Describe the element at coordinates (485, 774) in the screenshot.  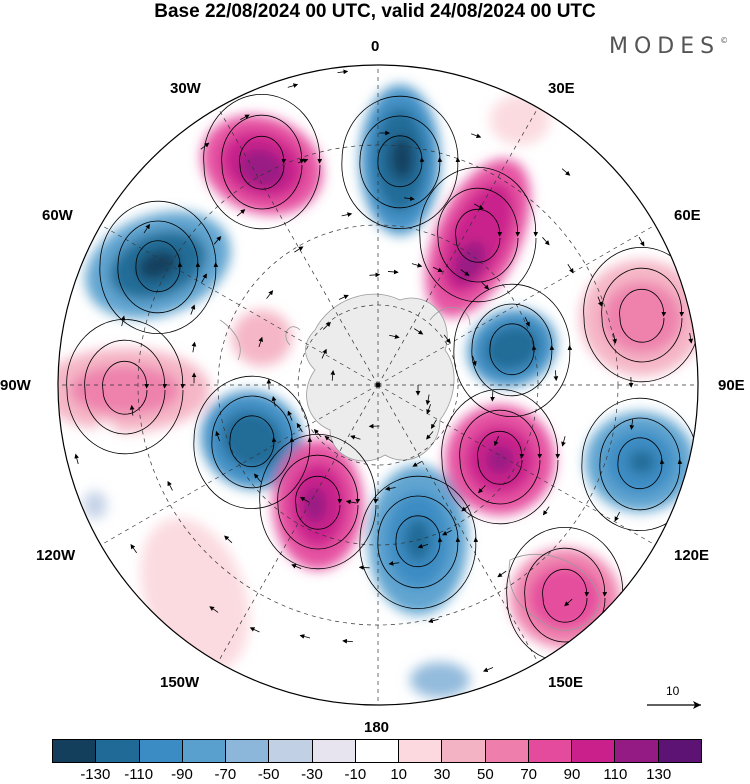
I see `colorbar-tick-label: 50` at that location.